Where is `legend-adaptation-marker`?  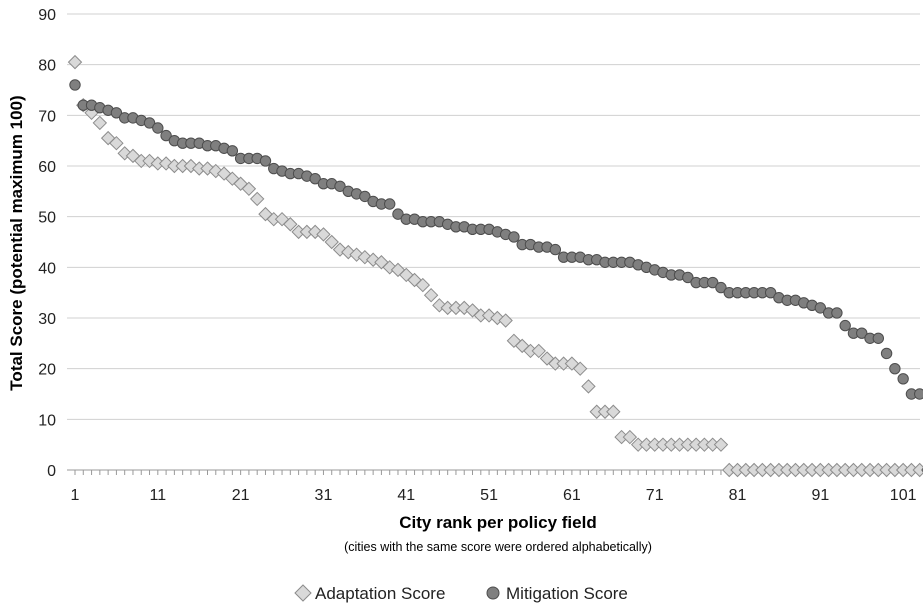 legend-adaptation-marker is located at coordinates (303, 593).